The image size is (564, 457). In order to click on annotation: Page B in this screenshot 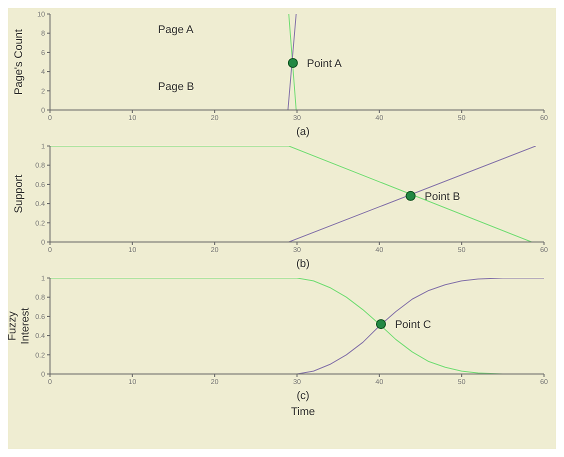, I will do `click(176, 87)`.